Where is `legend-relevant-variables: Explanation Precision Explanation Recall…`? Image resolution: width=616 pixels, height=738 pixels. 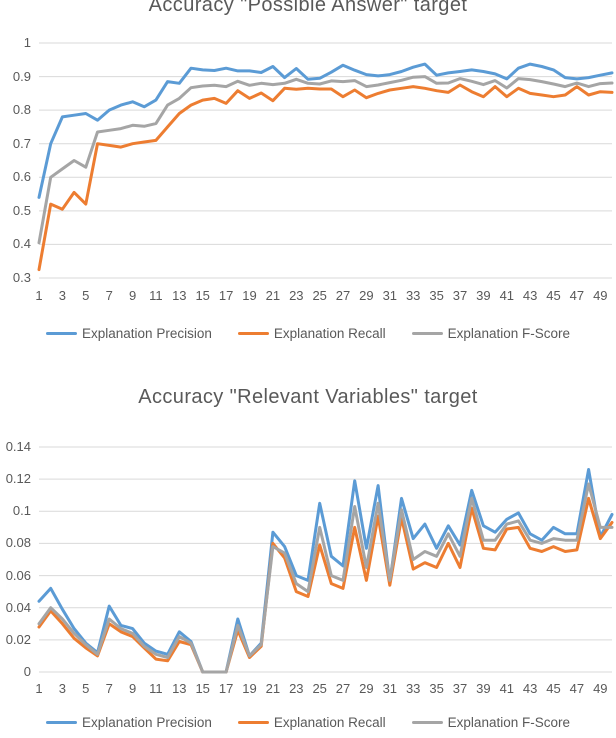
legend-relevant-variables: Explanation Precision Explanation Recall… is located at coordinates (308, 722).